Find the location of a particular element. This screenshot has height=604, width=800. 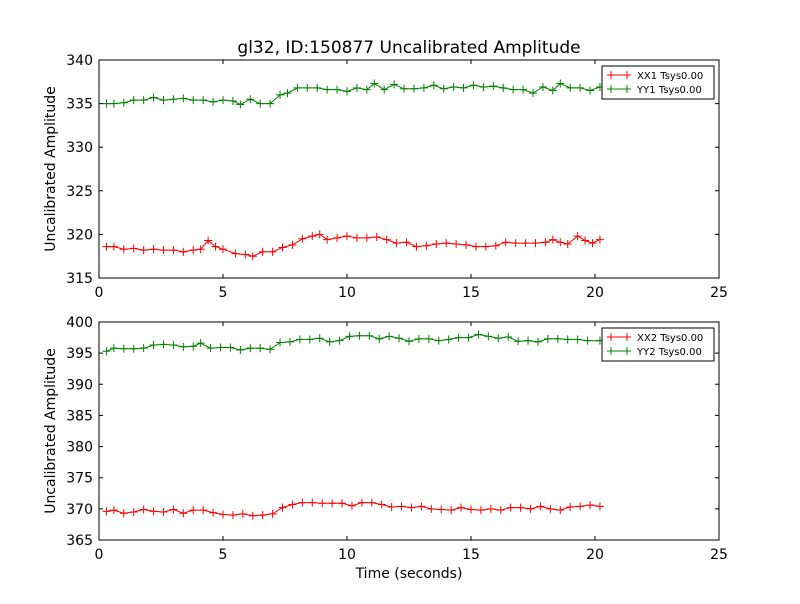

legend: XX1 Tsys0.00 YY1 Tsys0.00 is located at coordinates (658, 82).